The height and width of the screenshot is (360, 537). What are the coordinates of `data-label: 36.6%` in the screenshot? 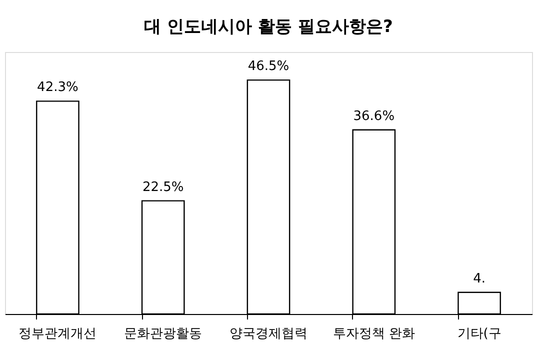 It's located at (374, 116).